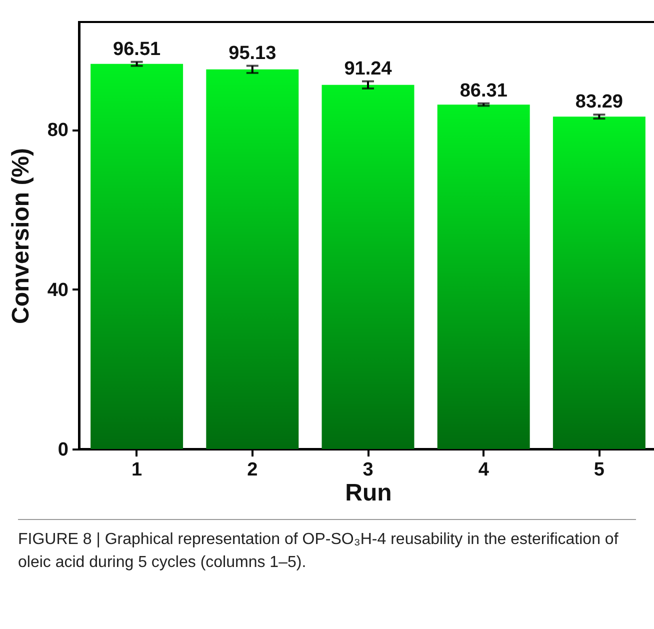 Image resolution: width=654 pixels, height=629 pixels. What do you see at coordinates (327, 546) in the screenshot?
I see `caption: FIGURE 8 | Graphical representation of OP-SO₃H-4 reusability in the esterification of oleic acid during 5 cycles (columns 1–5).` at bounding box center [327, 546].